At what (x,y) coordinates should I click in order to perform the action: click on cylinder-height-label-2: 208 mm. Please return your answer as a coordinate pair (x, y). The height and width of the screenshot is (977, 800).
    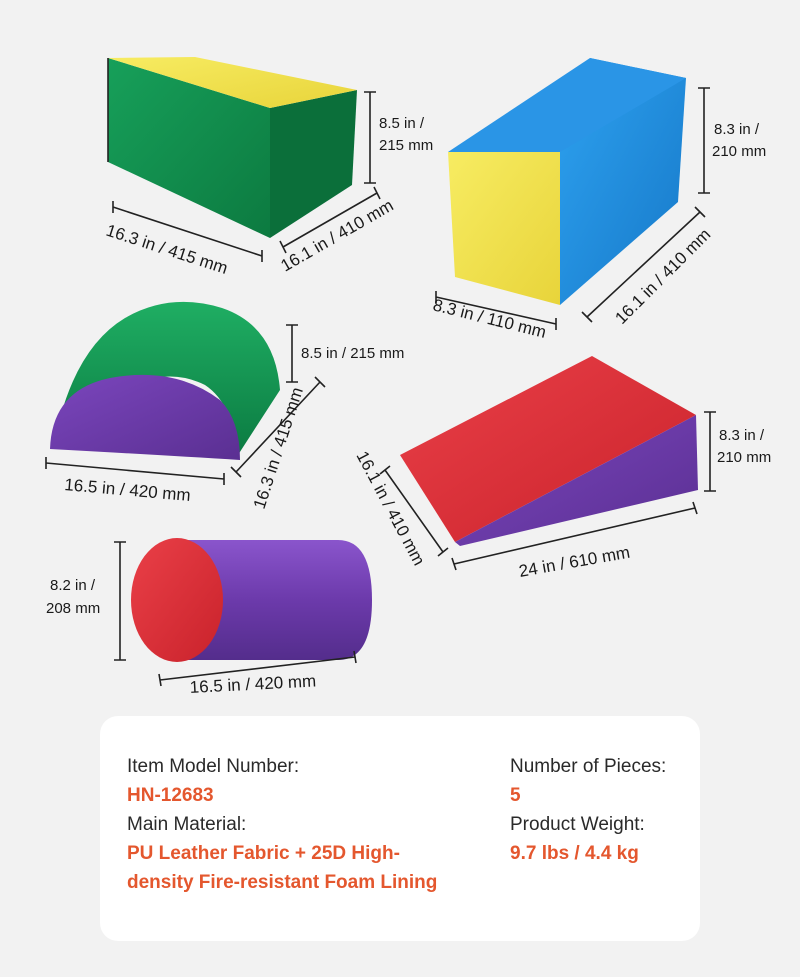
    Looking at the image, I should click on (73, 608).